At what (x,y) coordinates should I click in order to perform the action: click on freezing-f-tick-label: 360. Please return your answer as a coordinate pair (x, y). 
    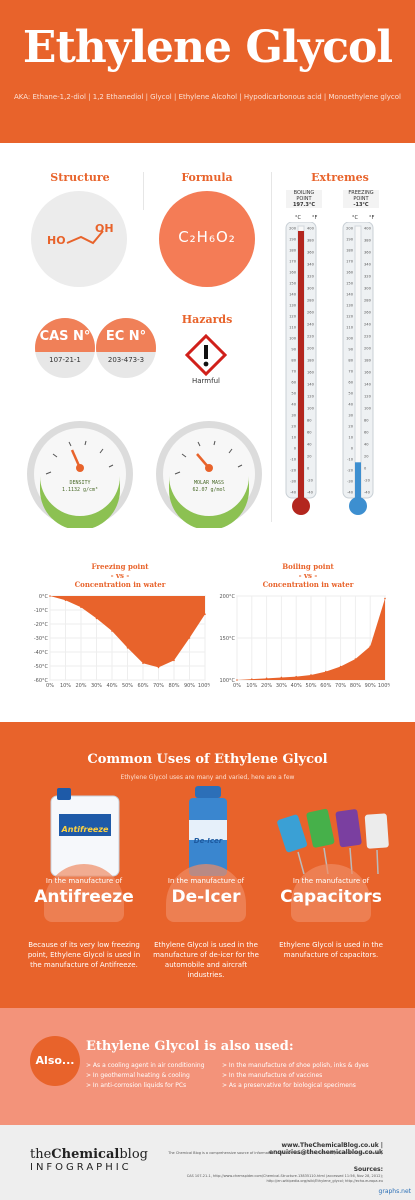
    Looking at the image, I should click on (368, 253).